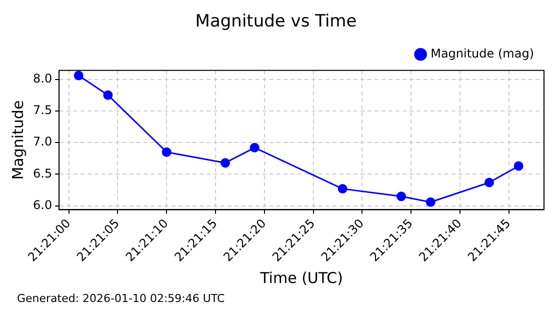 This screenshot has width=560, height=314. Describe the element at coordinates (121, 298) in the screenshot. I see `text: Generated: 2026-01-10 02:59:46 UTC` at that location.